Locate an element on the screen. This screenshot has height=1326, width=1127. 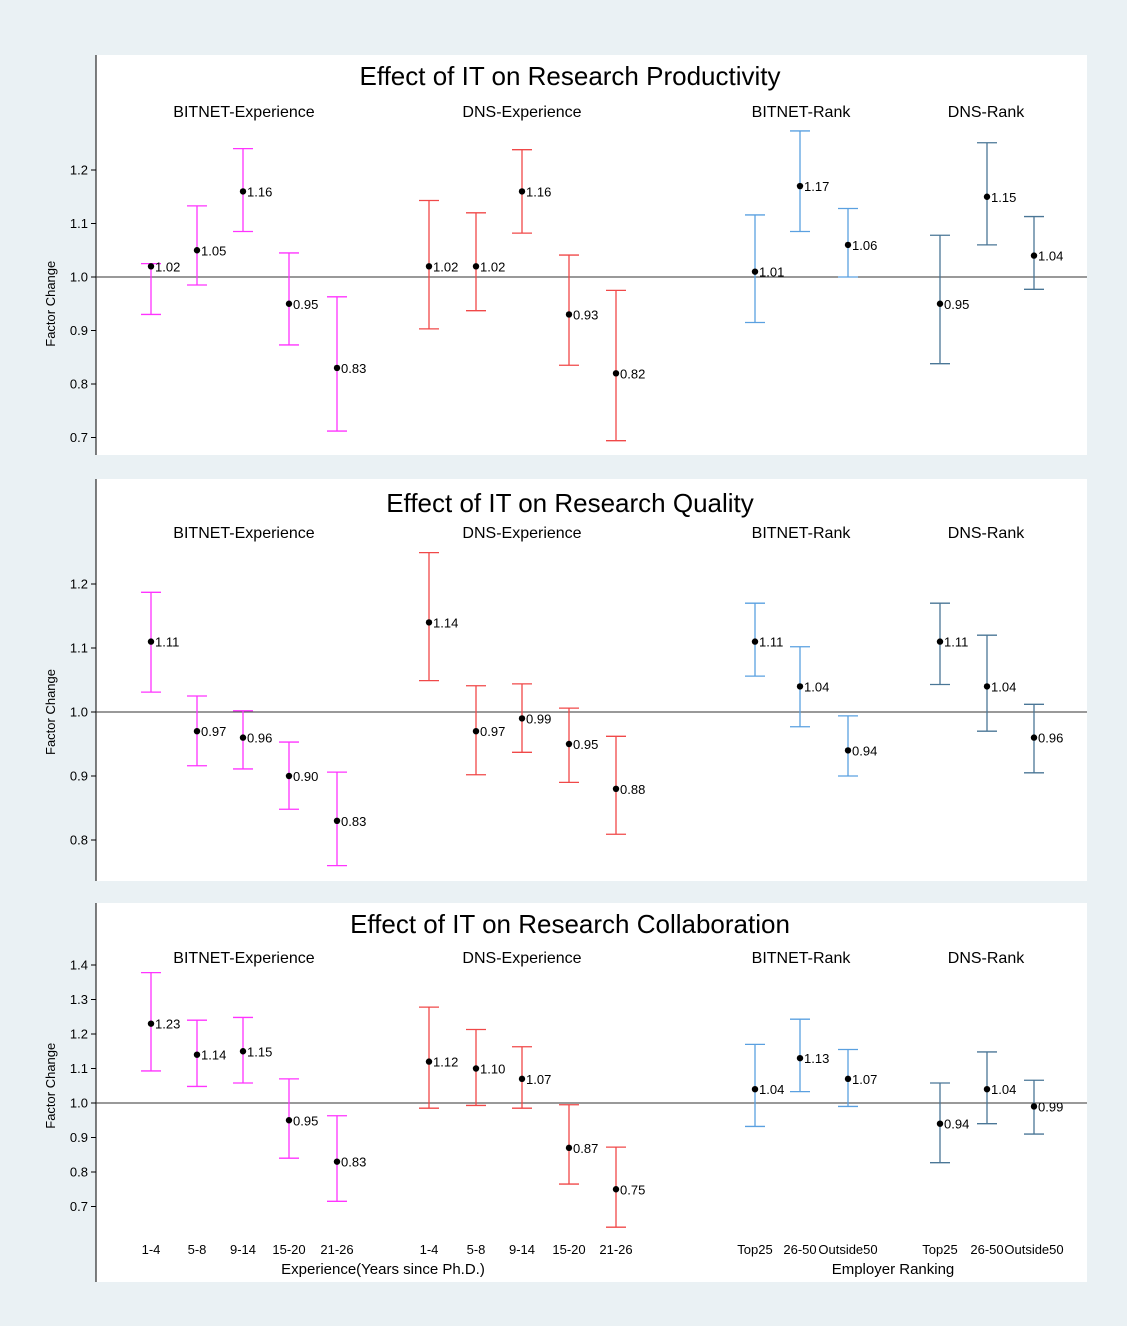
data-label: 0.82 is located at coordinates (632, 373).